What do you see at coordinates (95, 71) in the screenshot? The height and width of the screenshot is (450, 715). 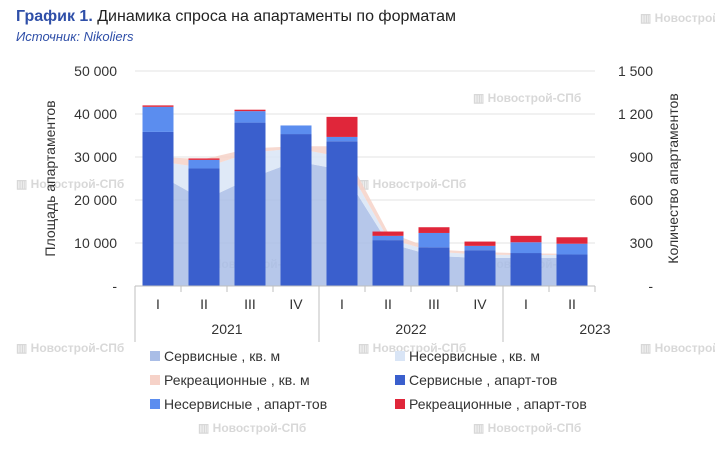 I see `y-tick-label: 50 000` at bounding box center [95, 71].